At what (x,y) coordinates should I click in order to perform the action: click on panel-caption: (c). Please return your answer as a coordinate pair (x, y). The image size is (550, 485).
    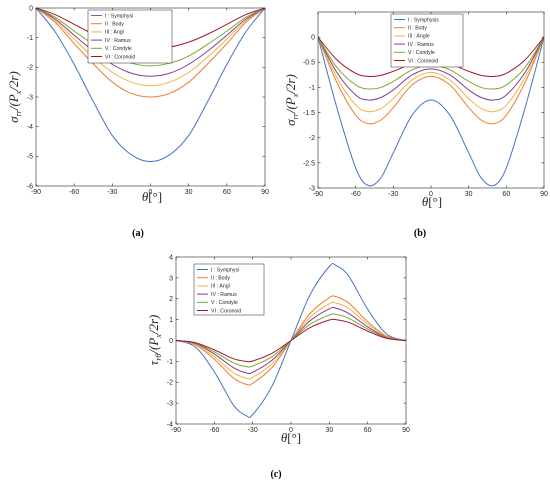
    Looking at the image, I should click on (275, 474).